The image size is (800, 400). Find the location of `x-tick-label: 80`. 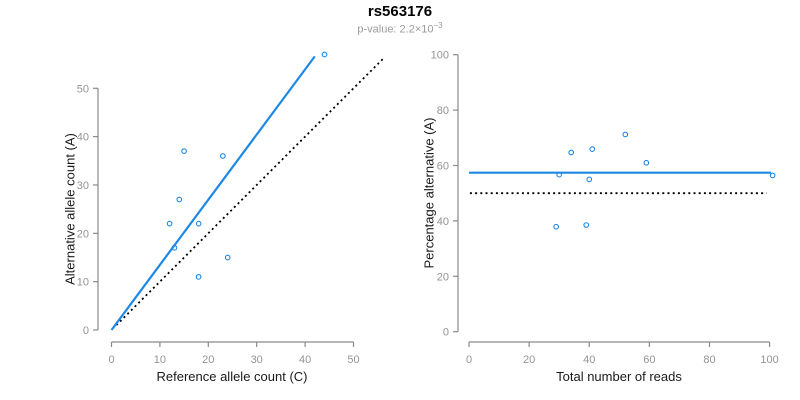

x-tick-label: 80 is located at coordinates (709, 360).